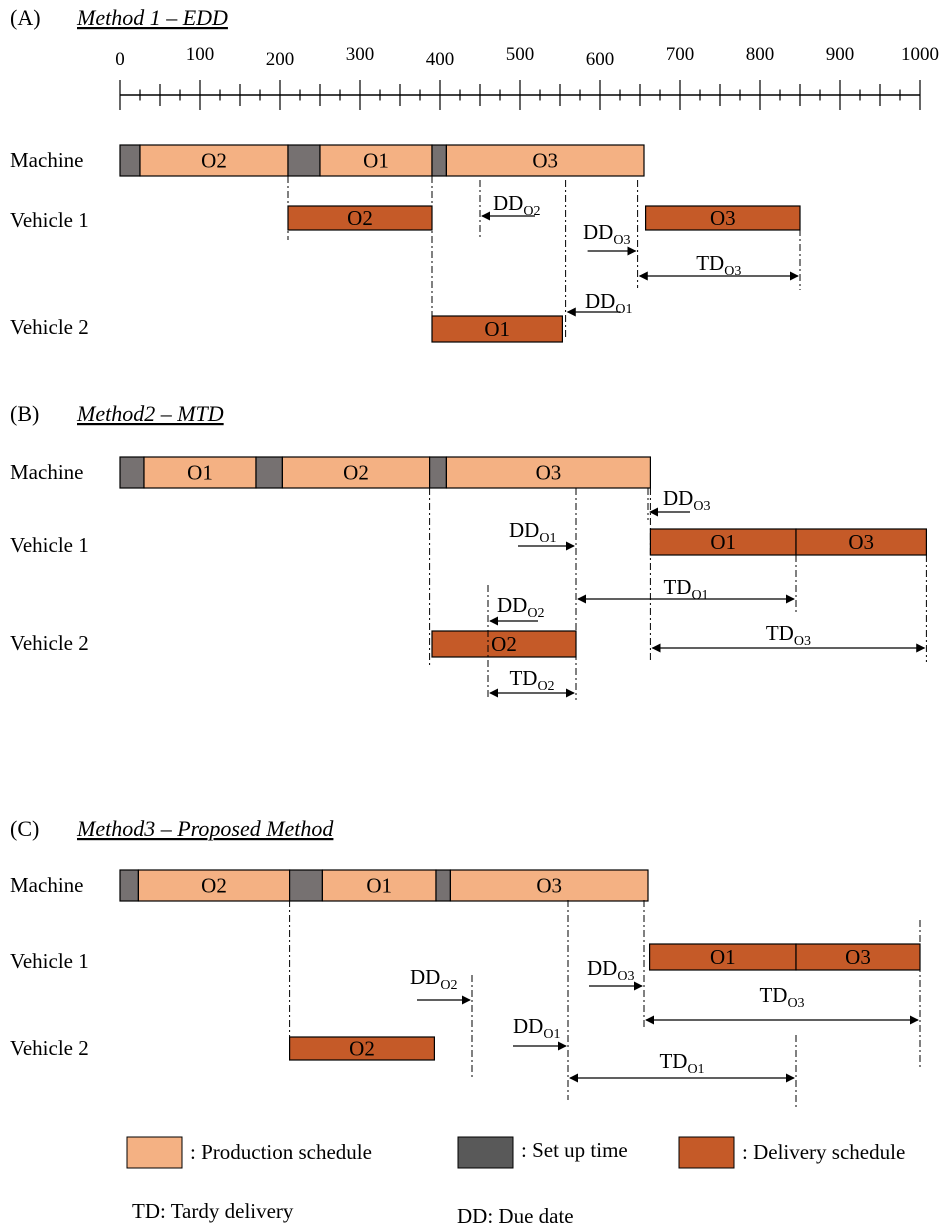 This screenshot has width=949, height=1230. What do you see at coordinates (200, 54) in the screenshot?
I see `tick-label-100: 100` at bounding box center [200, 54].